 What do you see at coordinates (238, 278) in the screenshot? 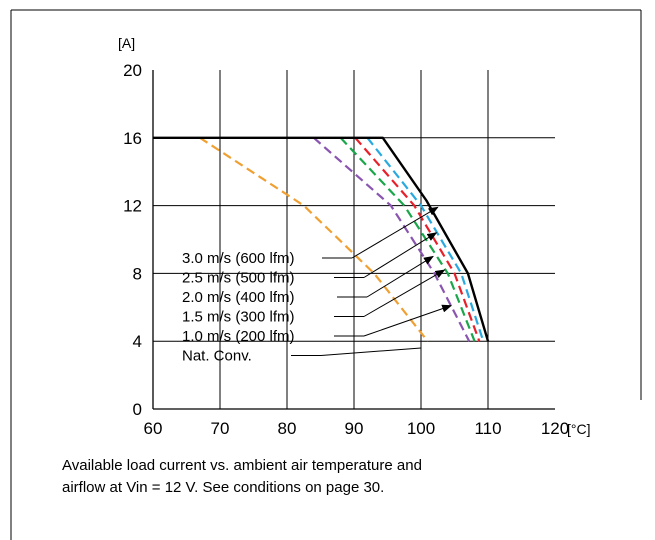
I see `legend-label-1: 2.5 m/s (500 lfm)` at bounding box center [238, 278].